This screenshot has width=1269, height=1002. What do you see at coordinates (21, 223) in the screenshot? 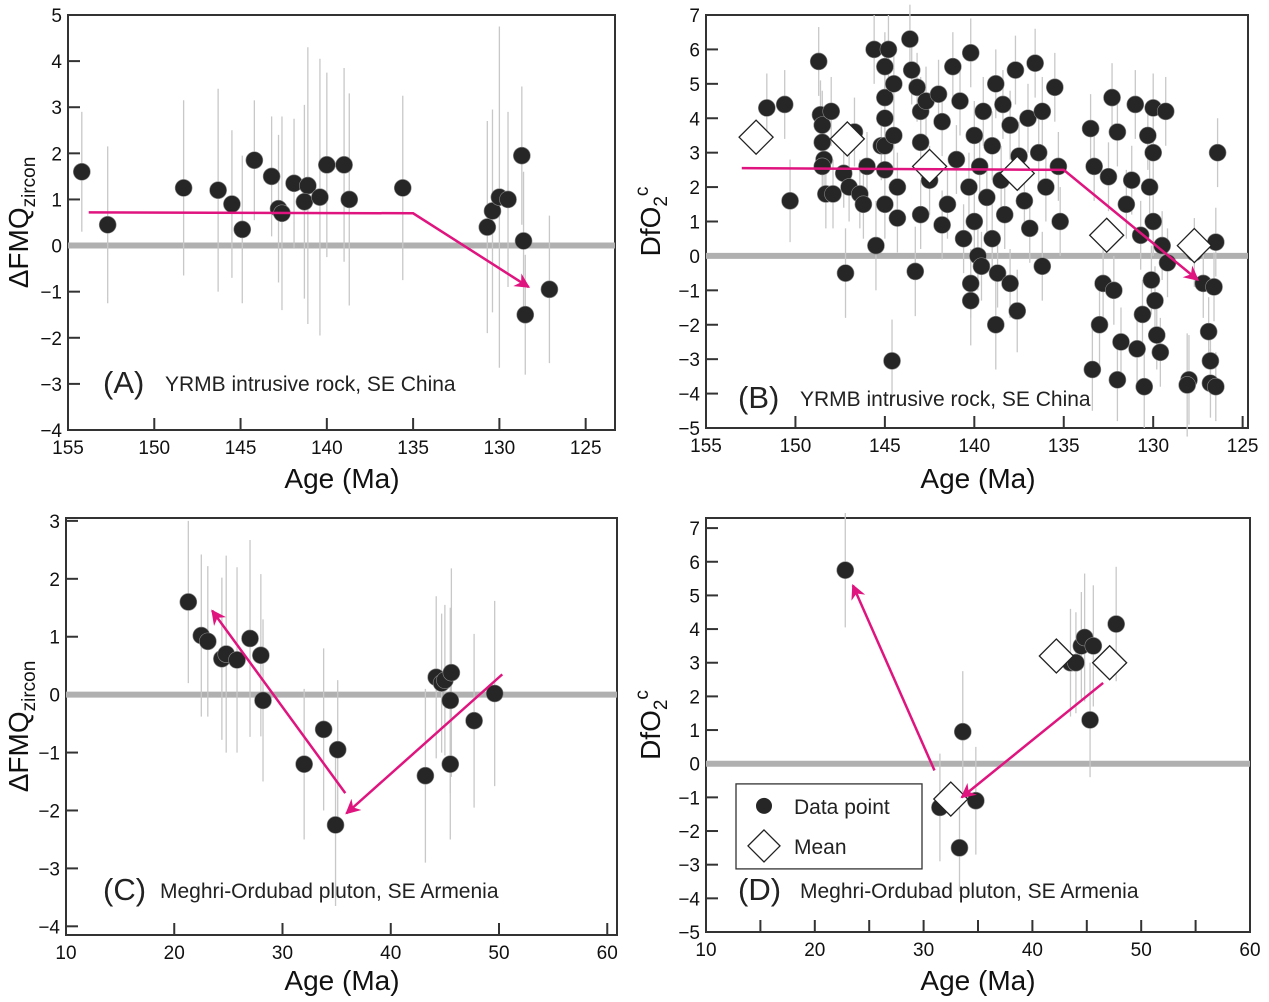
I see `y-axis-label-text: ΔFMQzircon` at bounding box center [21, 223].